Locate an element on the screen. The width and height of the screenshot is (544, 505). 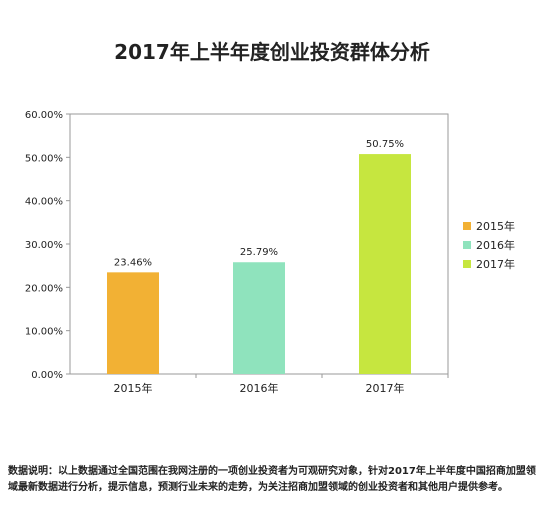
chart-title: 2017年上半年度创业投资群体分析 is located at coordinates (272, 52).